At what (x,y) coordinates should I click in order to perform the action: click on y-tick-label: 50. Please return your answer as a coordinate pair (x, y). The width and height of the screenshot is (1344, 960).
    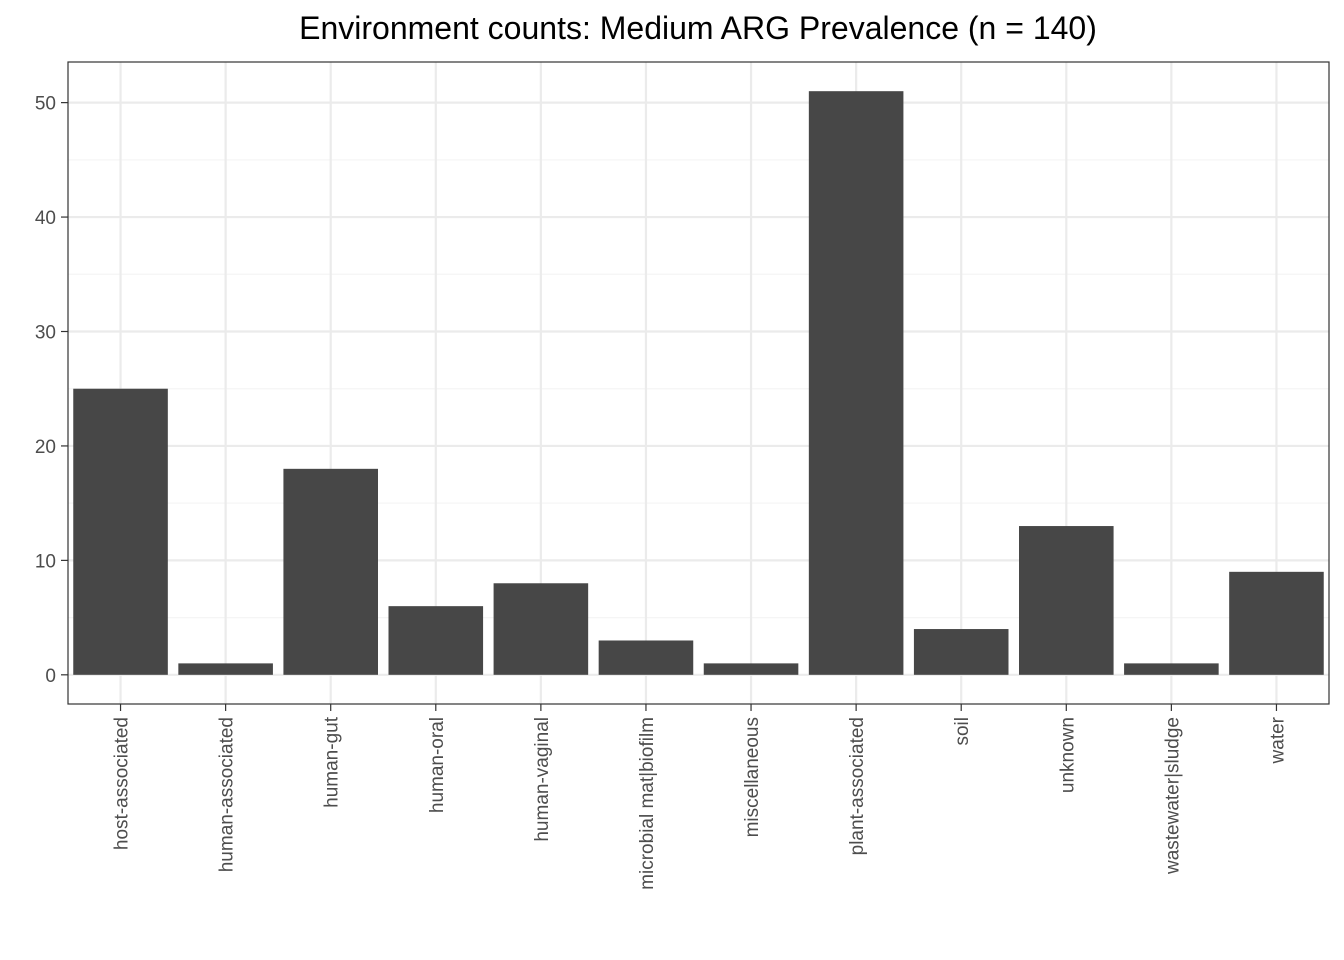
    Looking at the image, I should click on (45, 104).